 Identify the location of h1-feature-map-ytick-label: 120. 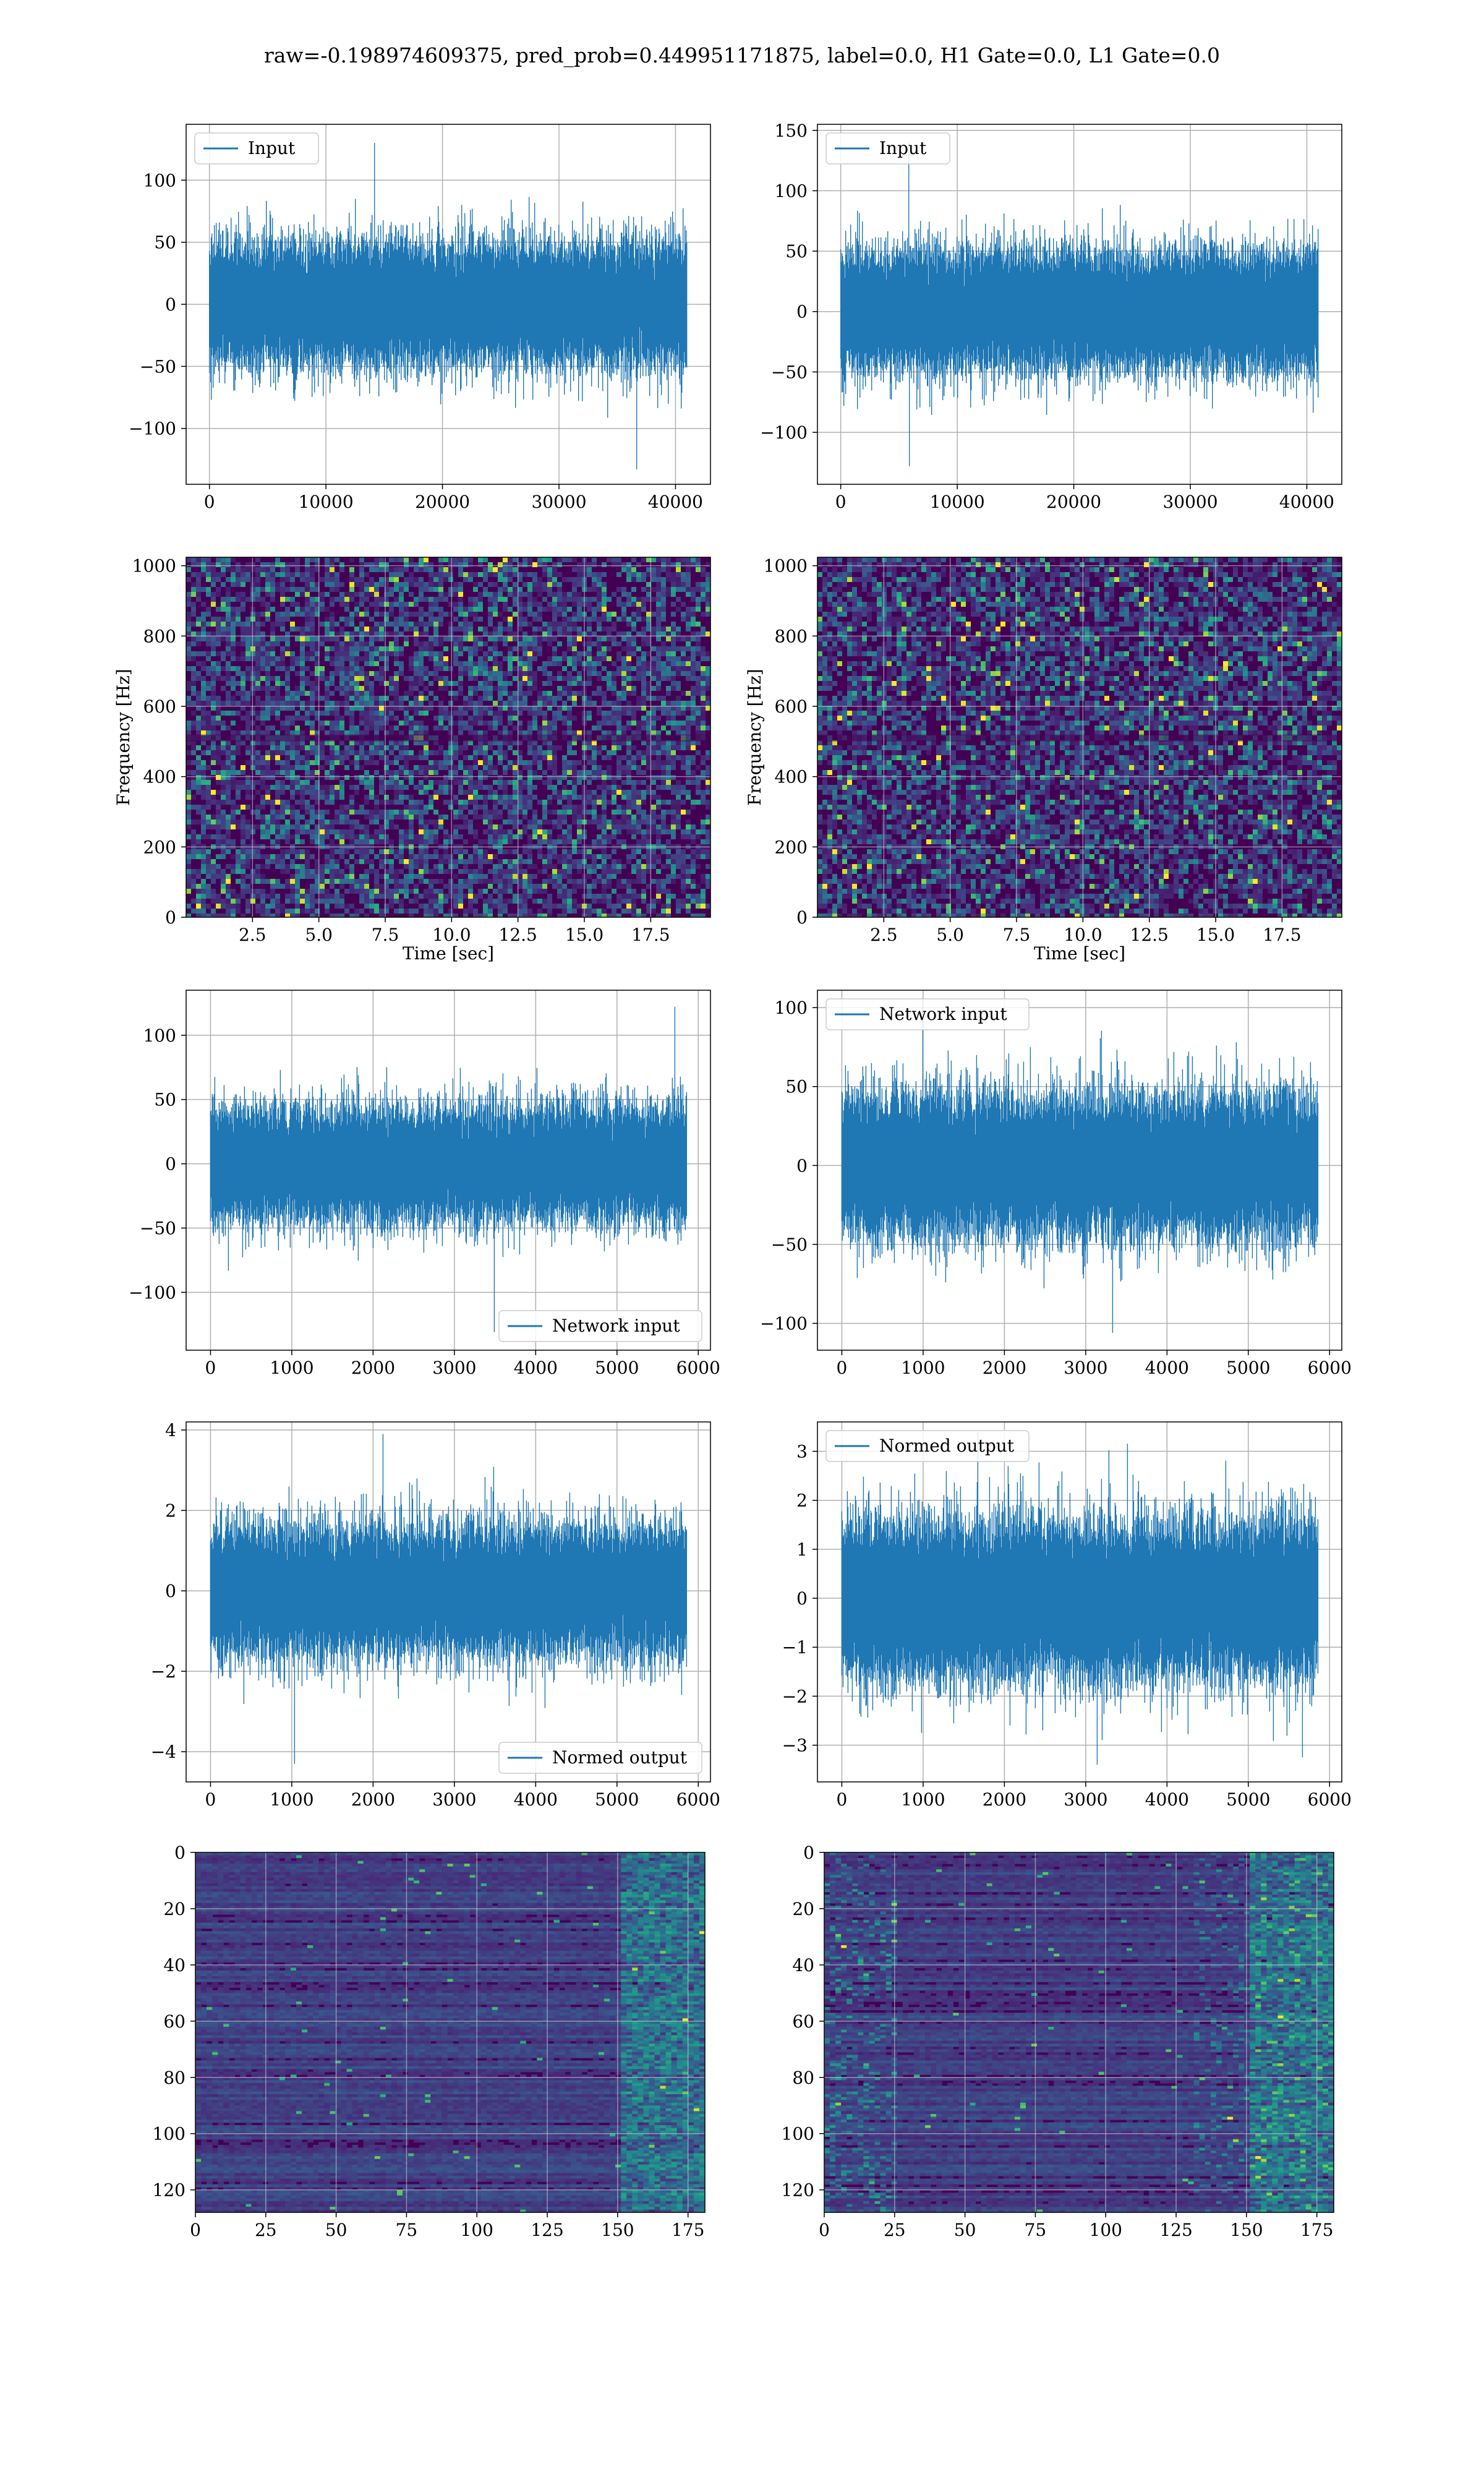
(169, 2190).